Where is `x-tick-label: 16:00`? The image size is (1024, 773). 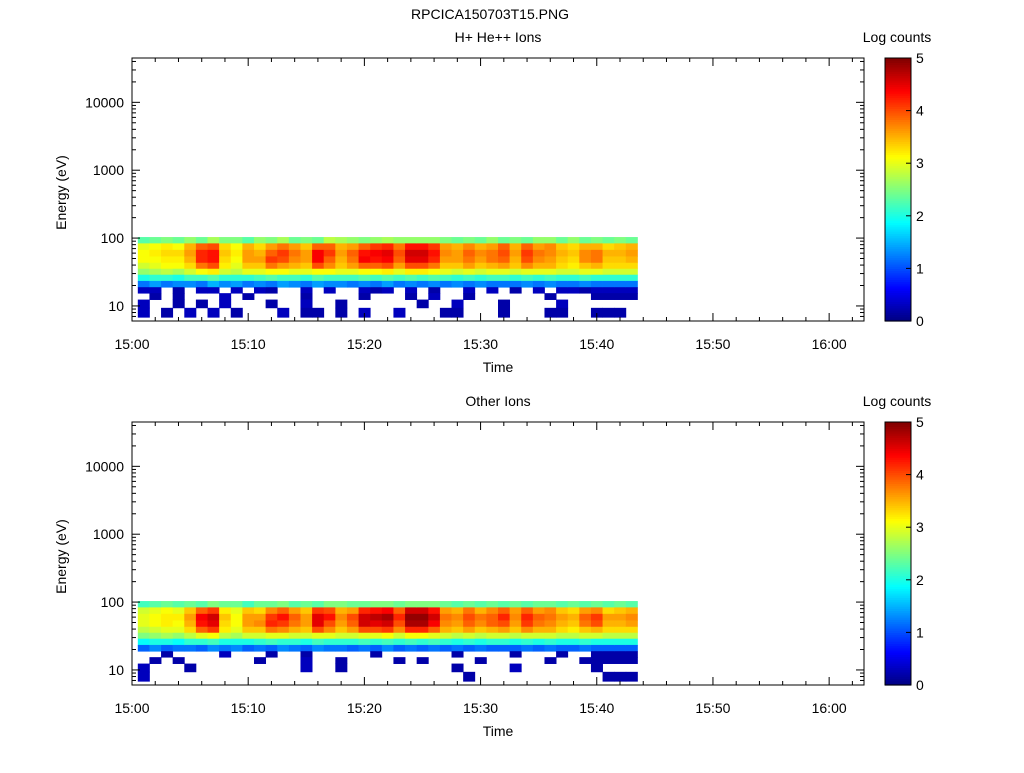
x-tick-label: 16:00 is located at coordinates (829, 344).